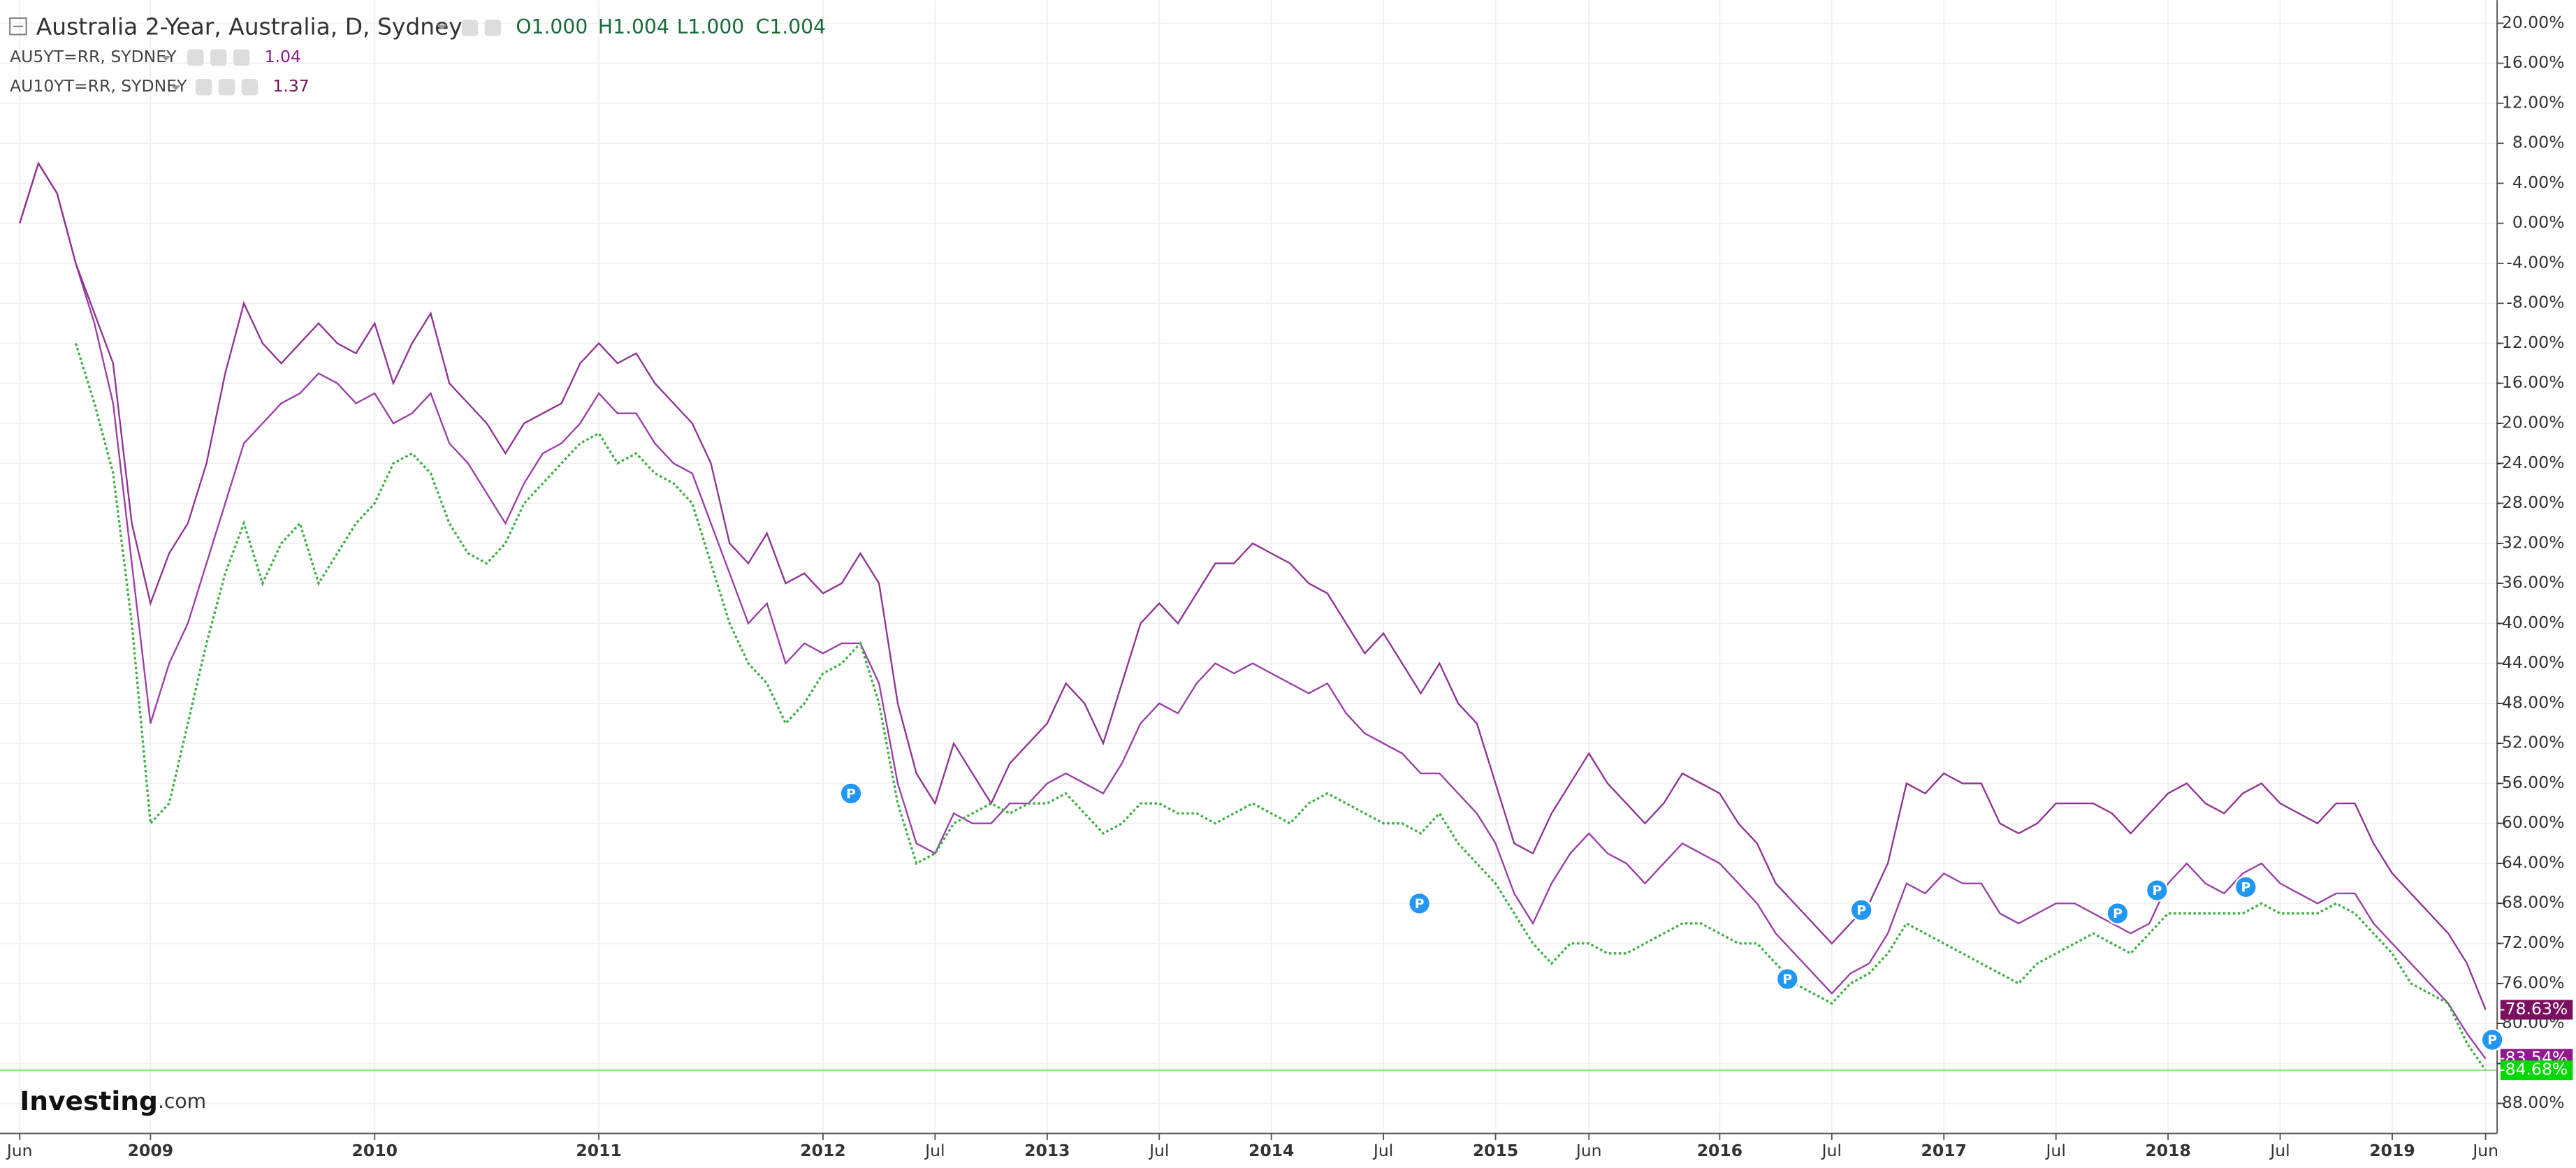  What do you see at coordinates (2538, 182) in the screenshot?
I see `y-tick-label: 4.00%` at bounding box center [2538, 182].